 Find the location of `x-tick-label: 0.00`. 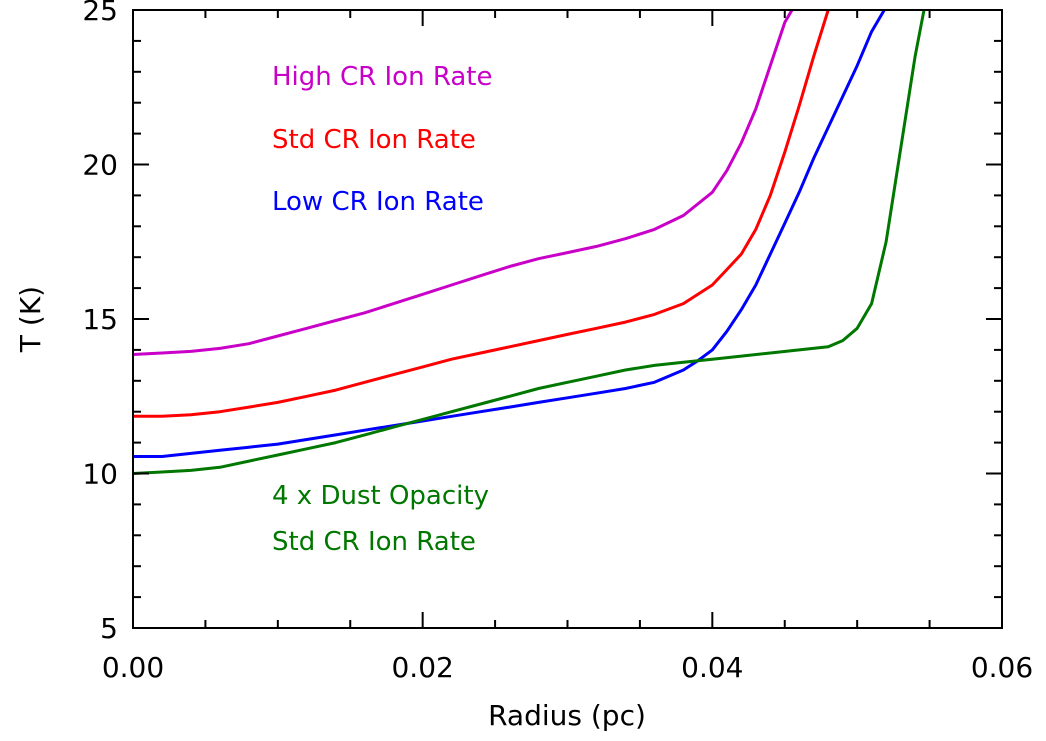

x-tick-label: 0.00 is located at coordinates (133, 667).